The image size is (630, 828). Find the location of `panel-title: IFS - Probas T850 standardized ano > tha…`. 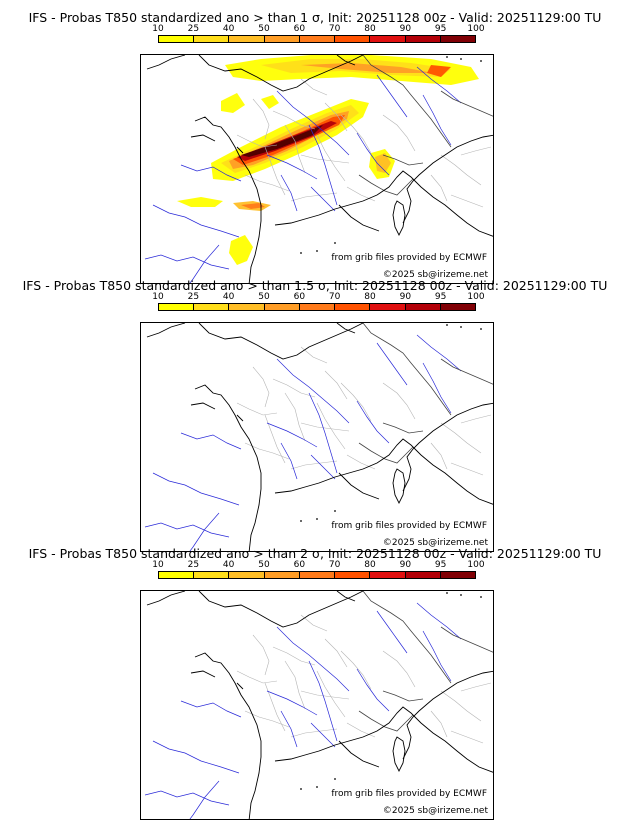

panel-title: IFS - Probas T850 standardized ano > tha… is located at coordinates (315, 553).